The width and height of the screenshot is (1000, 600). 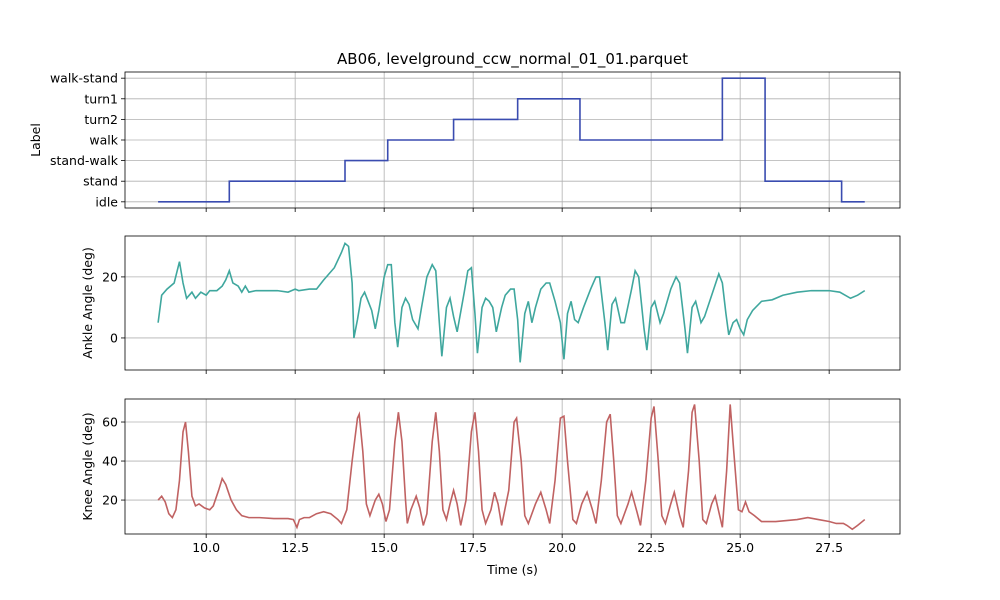 I want to click on y-tick-label: 0, so click(x=114, y=337).